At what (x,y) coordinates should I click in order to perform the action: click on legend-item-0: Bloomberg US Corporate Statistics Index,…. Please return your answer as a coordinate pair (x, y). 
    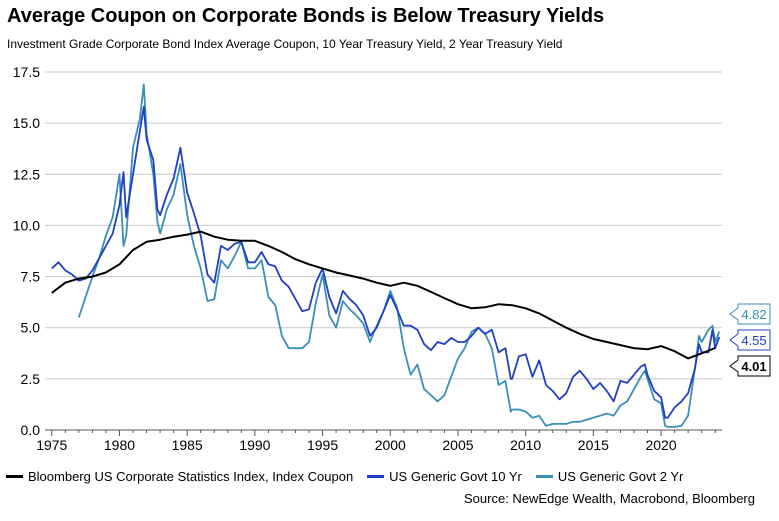
    Looking at the image, I should click on (179, 476).